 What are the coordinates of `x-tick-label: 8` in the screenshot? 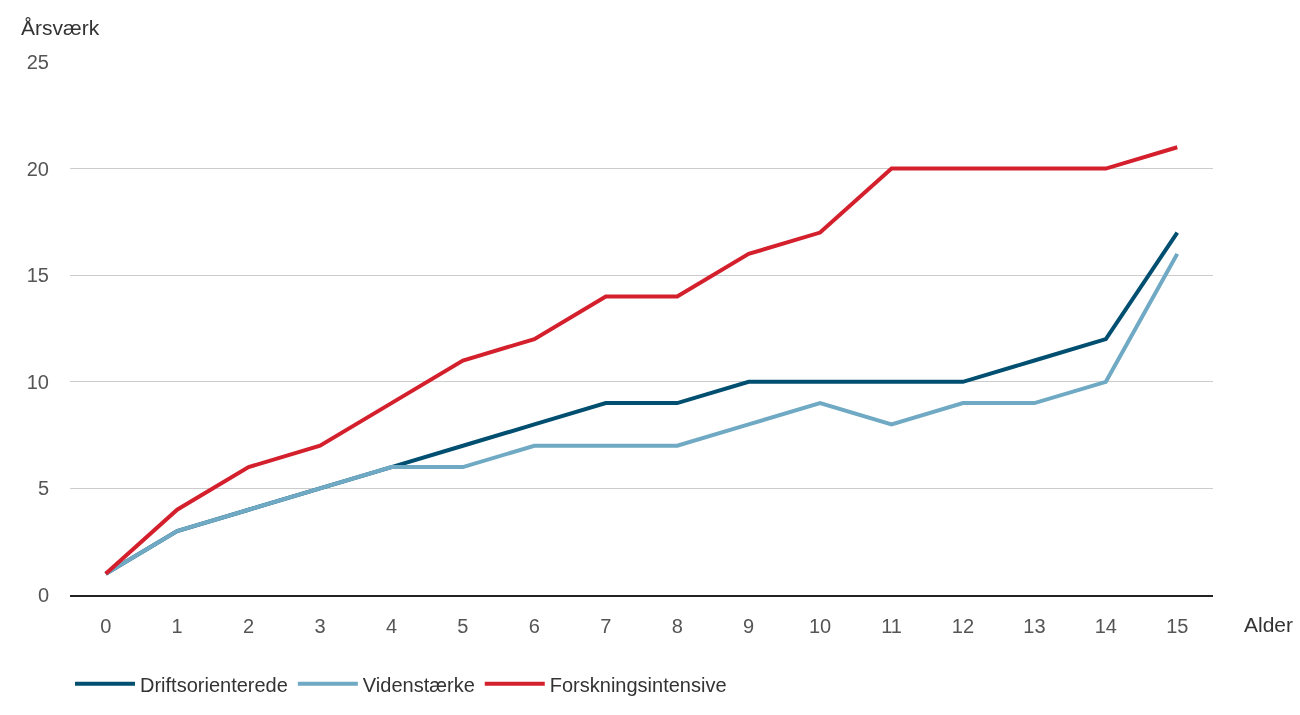 It's located at (677, 626).